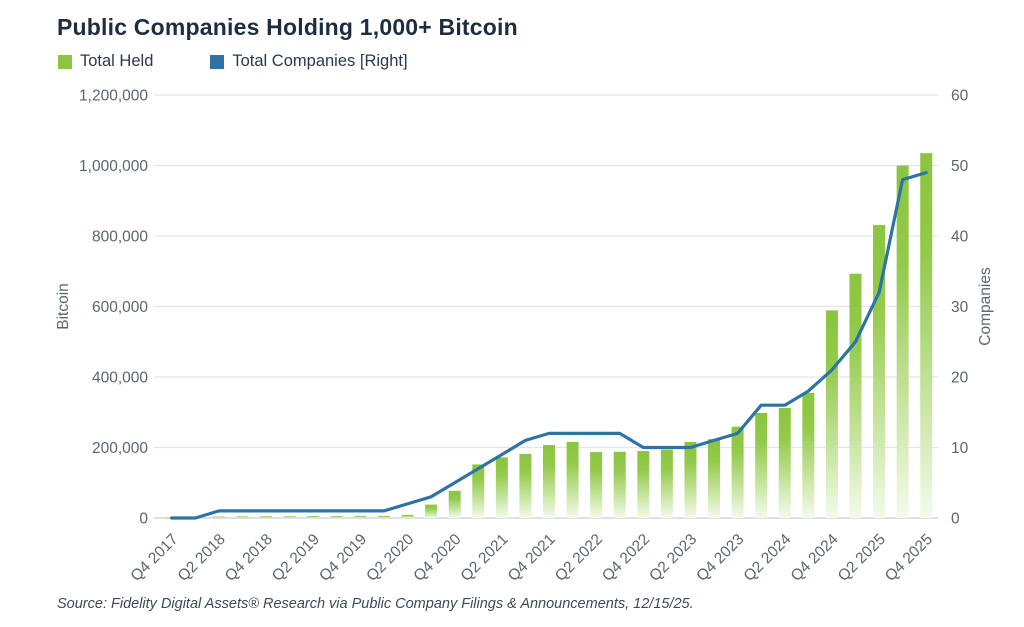  What do you see at coordinates (249, 558) in the screenshot?
I see `x-axis-tick-label: Q4 2018` at bounding box center [249, 558].